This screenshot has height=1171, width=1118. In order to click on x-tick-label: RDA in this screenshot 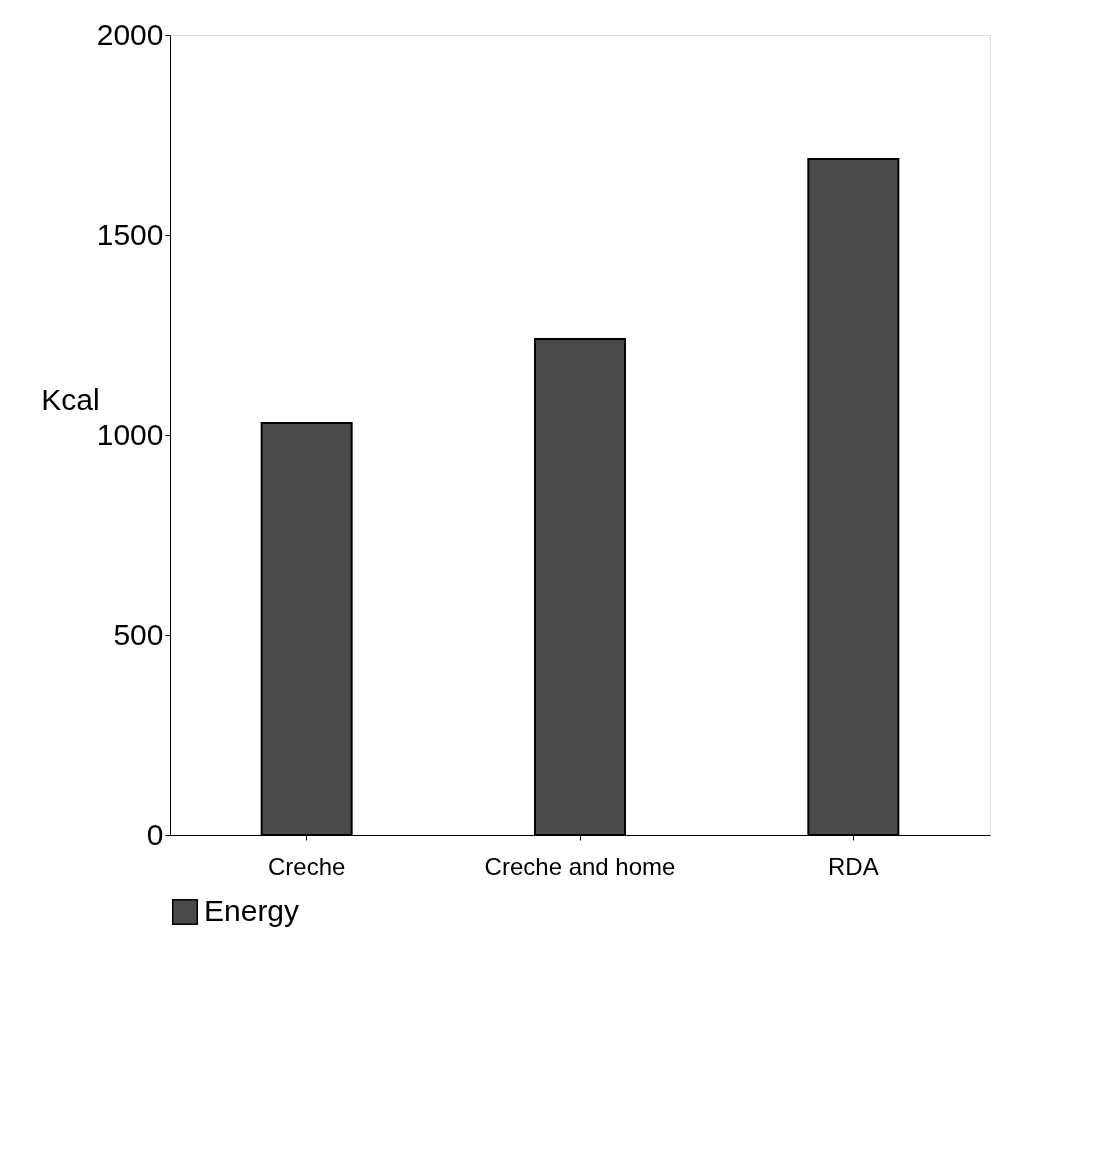, I will do `click(853, 866)`.